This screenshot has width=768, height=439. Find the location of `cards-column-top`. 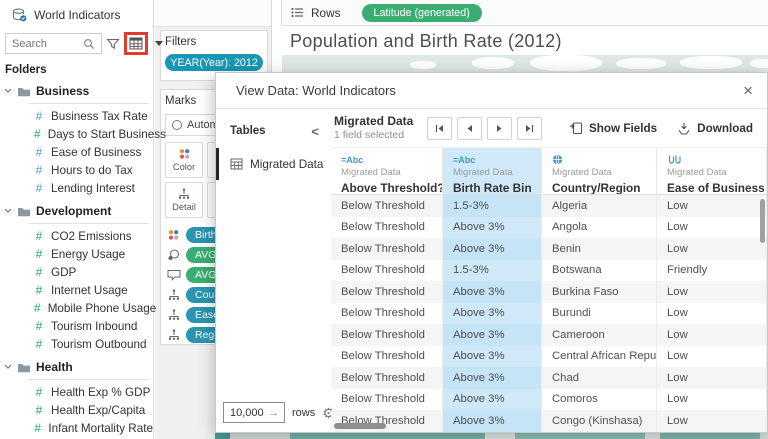

cards-column-top is located at coordinates (213, 13).